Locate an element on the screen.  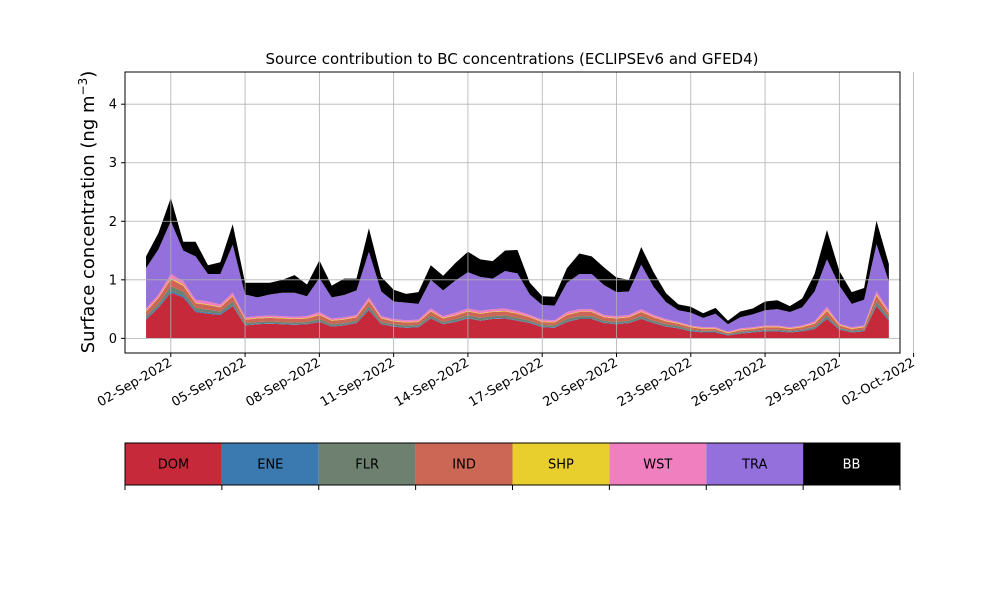
x-tick-label: 14-Sep-2022 is located at coordinates (432, 382).